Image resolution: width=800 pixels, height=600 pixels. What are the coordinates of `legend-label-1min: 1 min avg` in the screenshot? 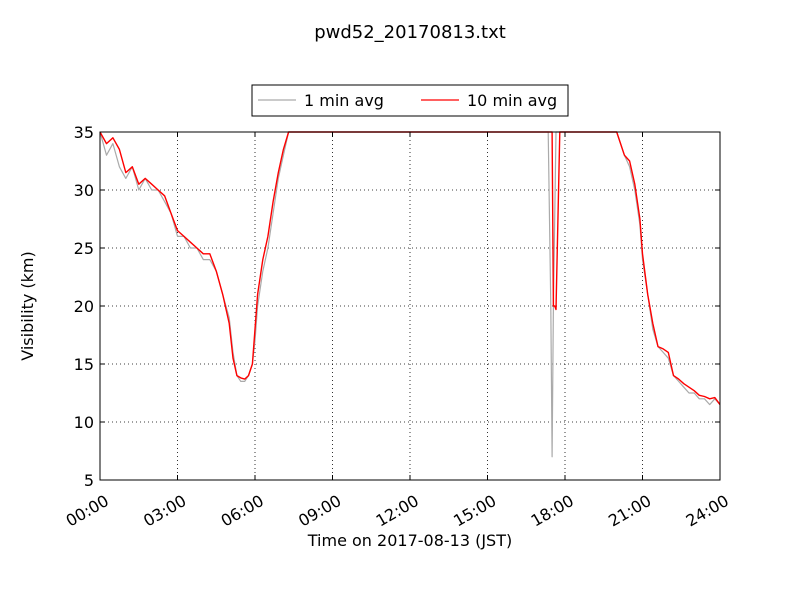 It's located at (344, 100).